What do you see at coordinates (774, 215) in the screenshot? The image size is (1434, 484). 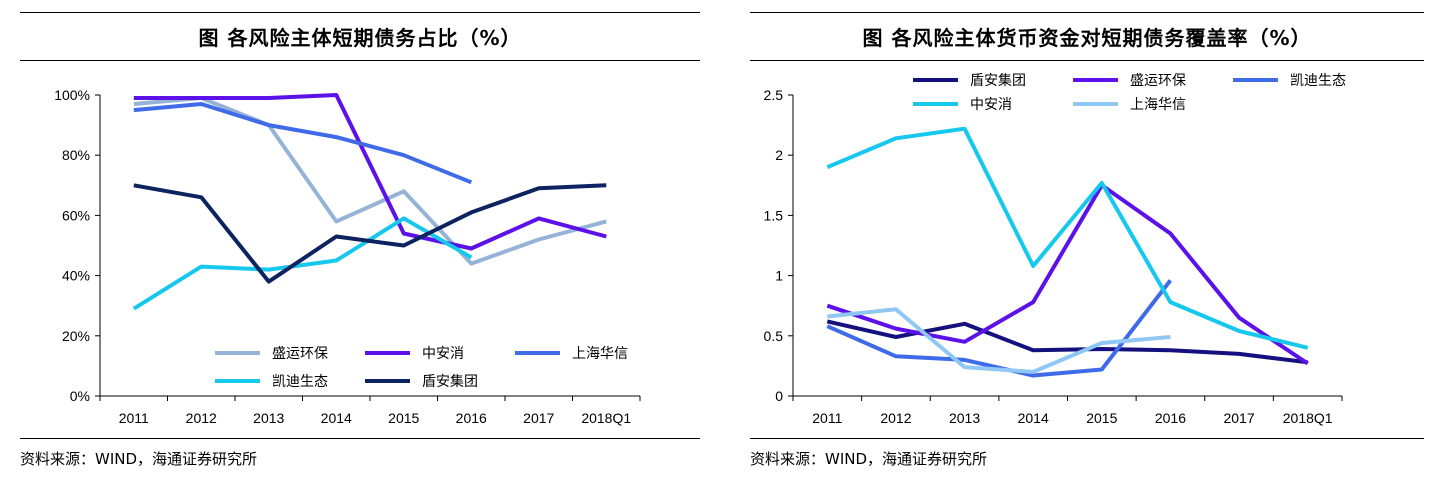 I see `y-tick-label: 1.5` at bounding box center [774, 215].